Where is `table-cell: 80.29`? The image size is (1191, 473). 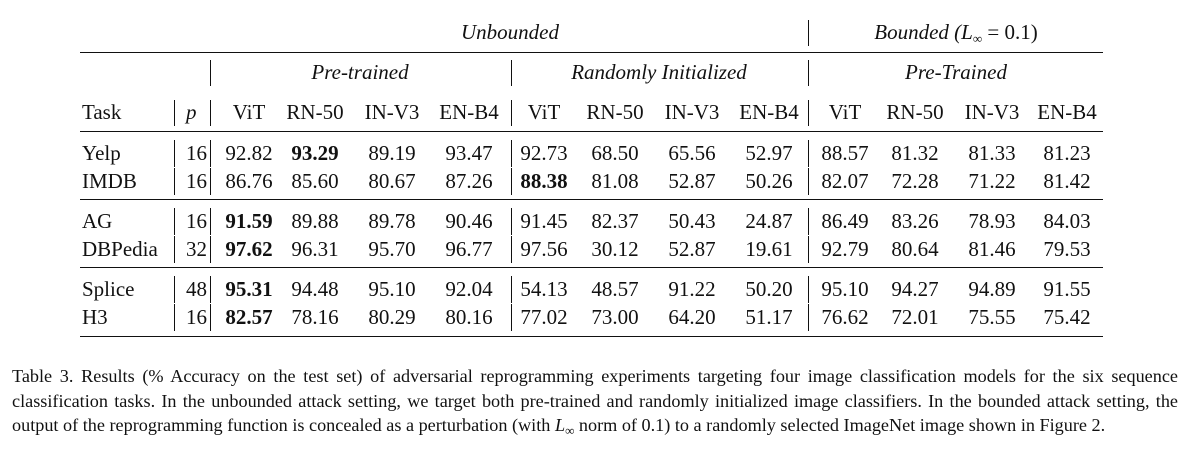
table-cell: 80.29 is located at coordinates (392, 317).